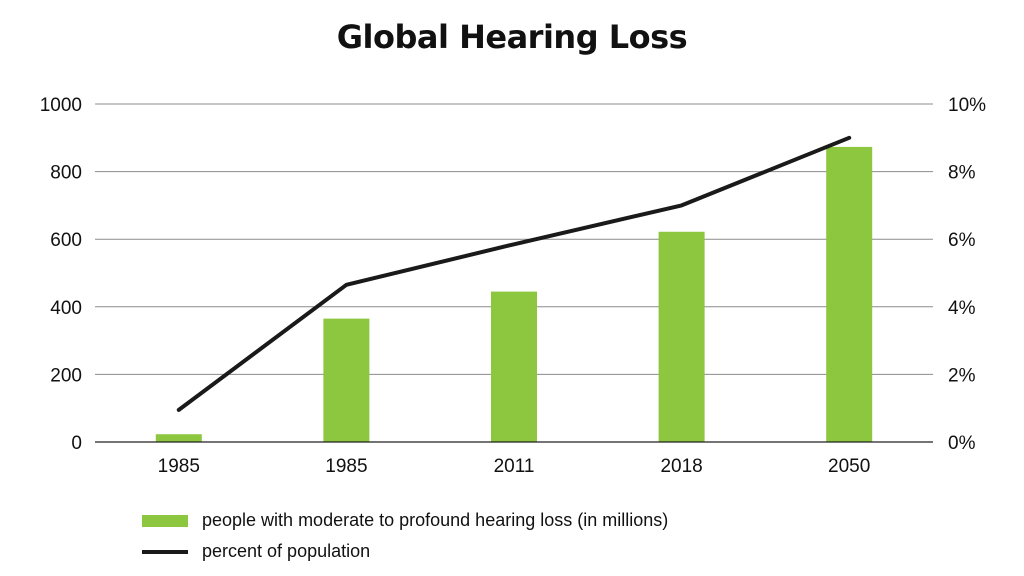  I want to click on legend-item-line: percent of population, so click(256, 551).